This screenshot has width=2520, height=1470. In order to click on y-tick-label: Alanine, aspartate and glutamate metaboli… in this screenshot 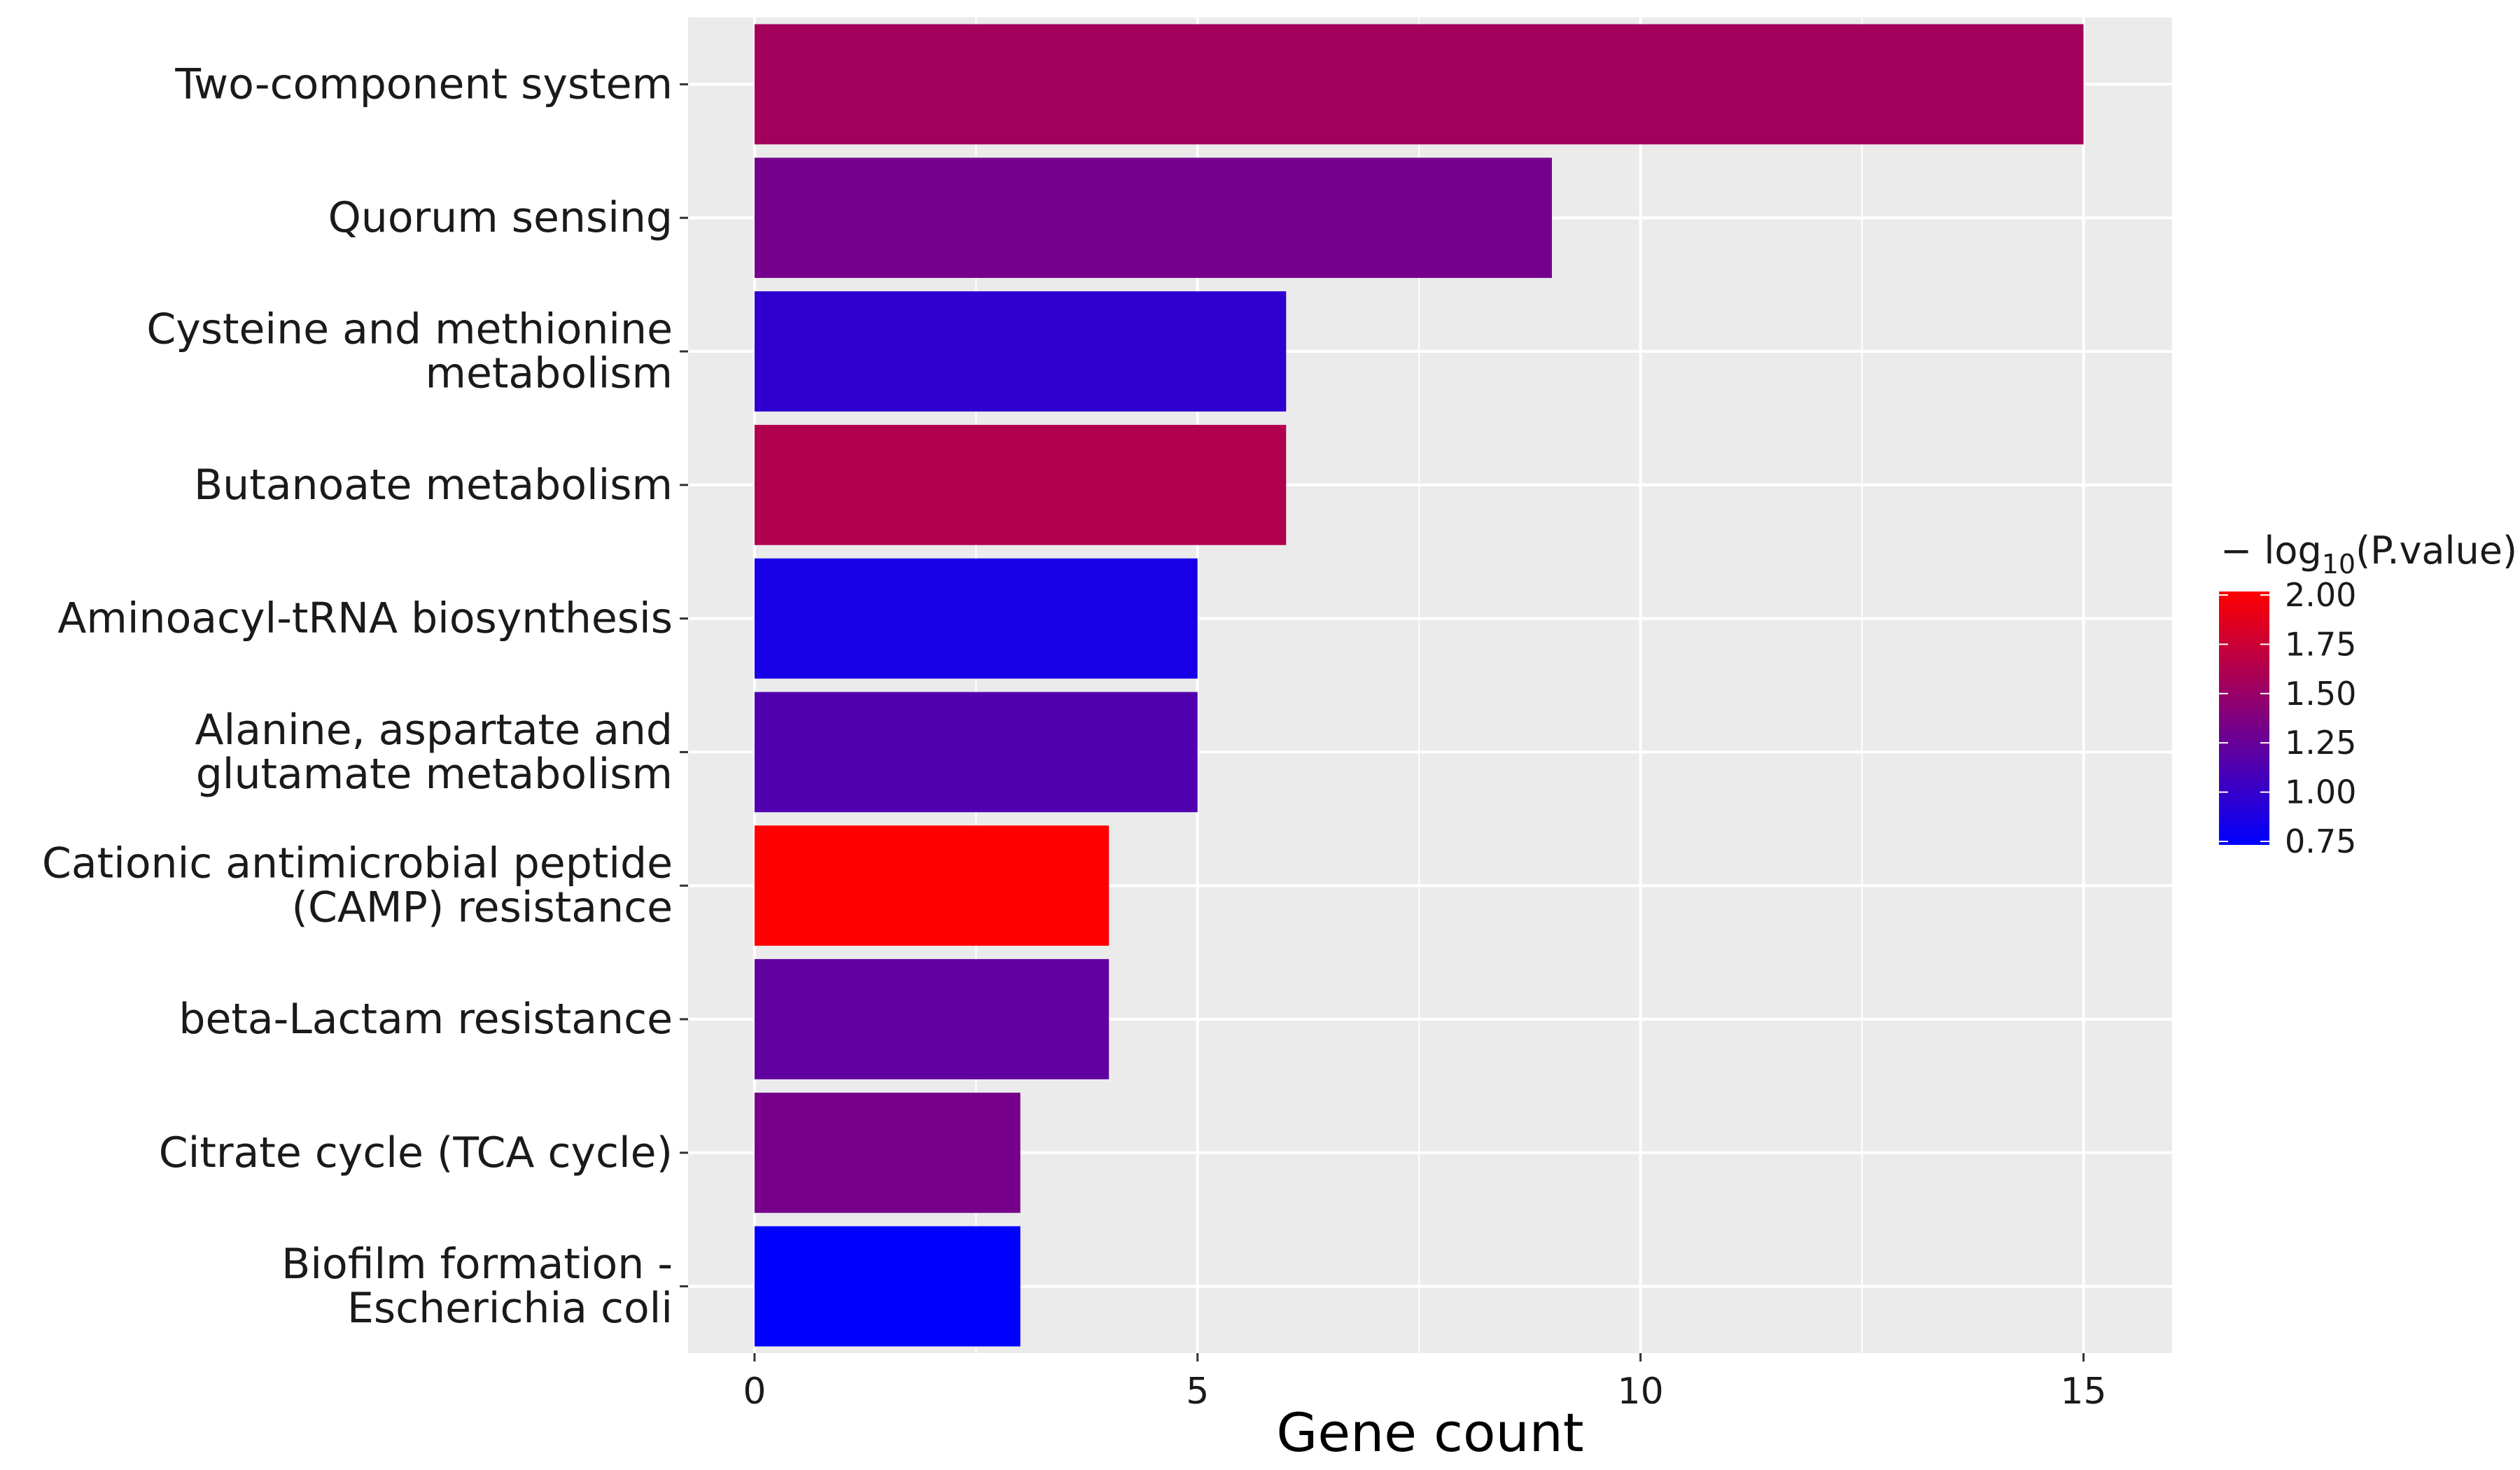, I will do `click(434, 752)`.